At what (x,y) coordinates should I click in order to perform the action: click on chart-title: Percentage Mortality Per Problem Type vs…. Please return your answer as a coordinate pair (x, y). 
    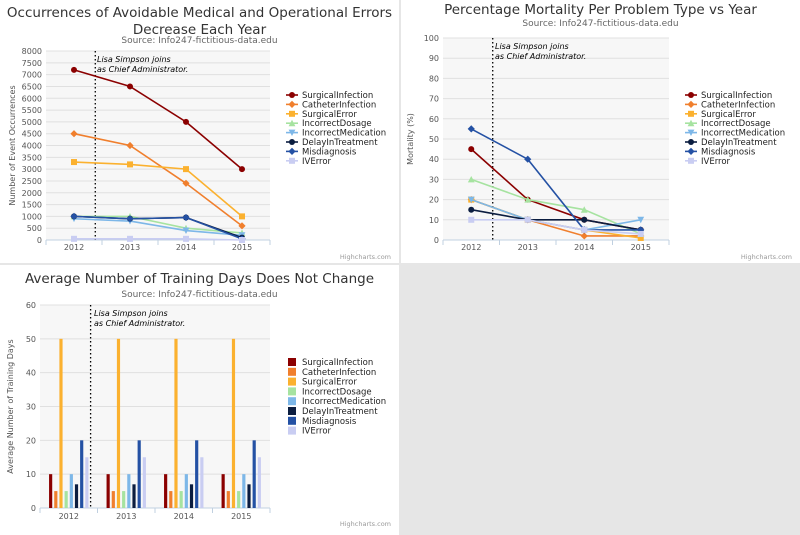
    Looking at the image, I should click on (600, 10).